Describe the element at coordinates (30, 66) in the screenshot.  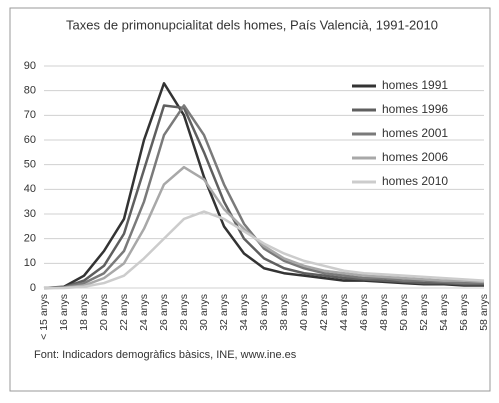
I see `y-tick-label: 90` at that location.